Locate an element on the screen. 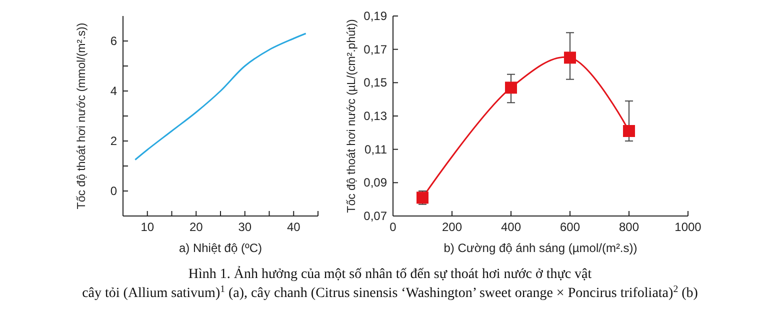  x-tick-label: 800 is located at coordinates (629, 227).